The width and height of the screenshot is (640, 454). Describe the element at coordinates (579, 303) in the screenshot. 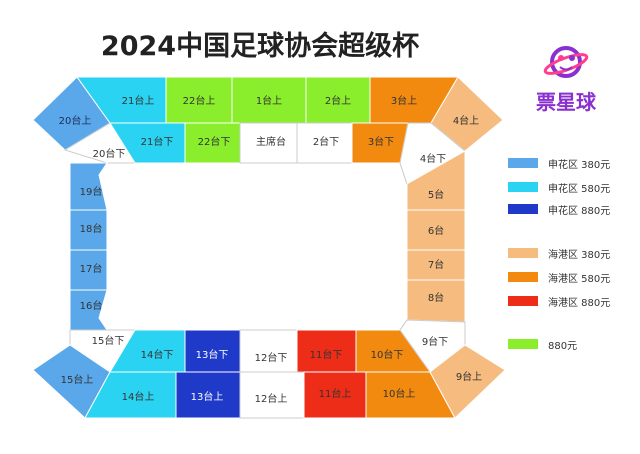

I see `legend-label: 海港区 880元` at that location.